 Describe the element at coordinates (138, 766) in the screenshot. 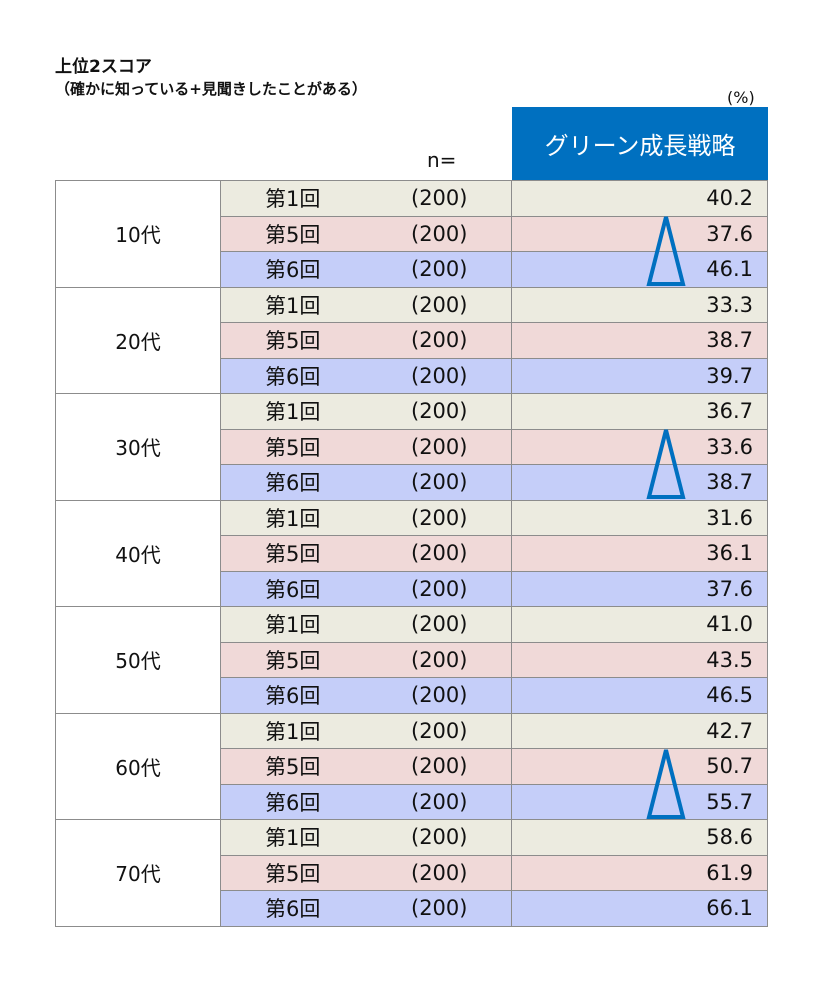

I see `age-group-cell: 60代` at that location.